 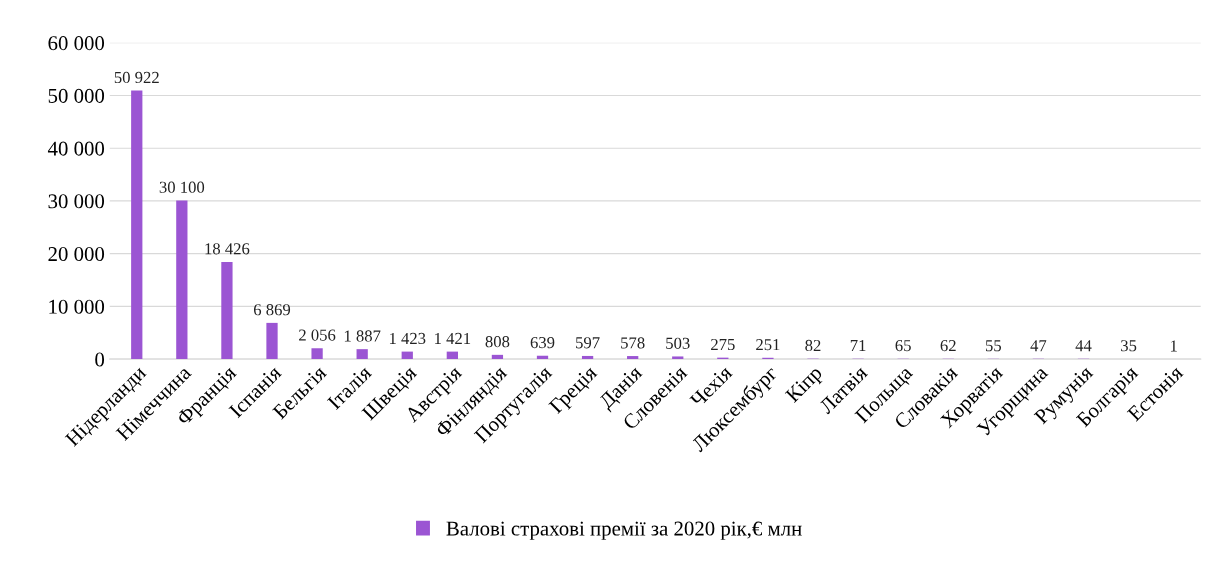 I want to click on data-label: 30 100, so click(x=182, y=187).